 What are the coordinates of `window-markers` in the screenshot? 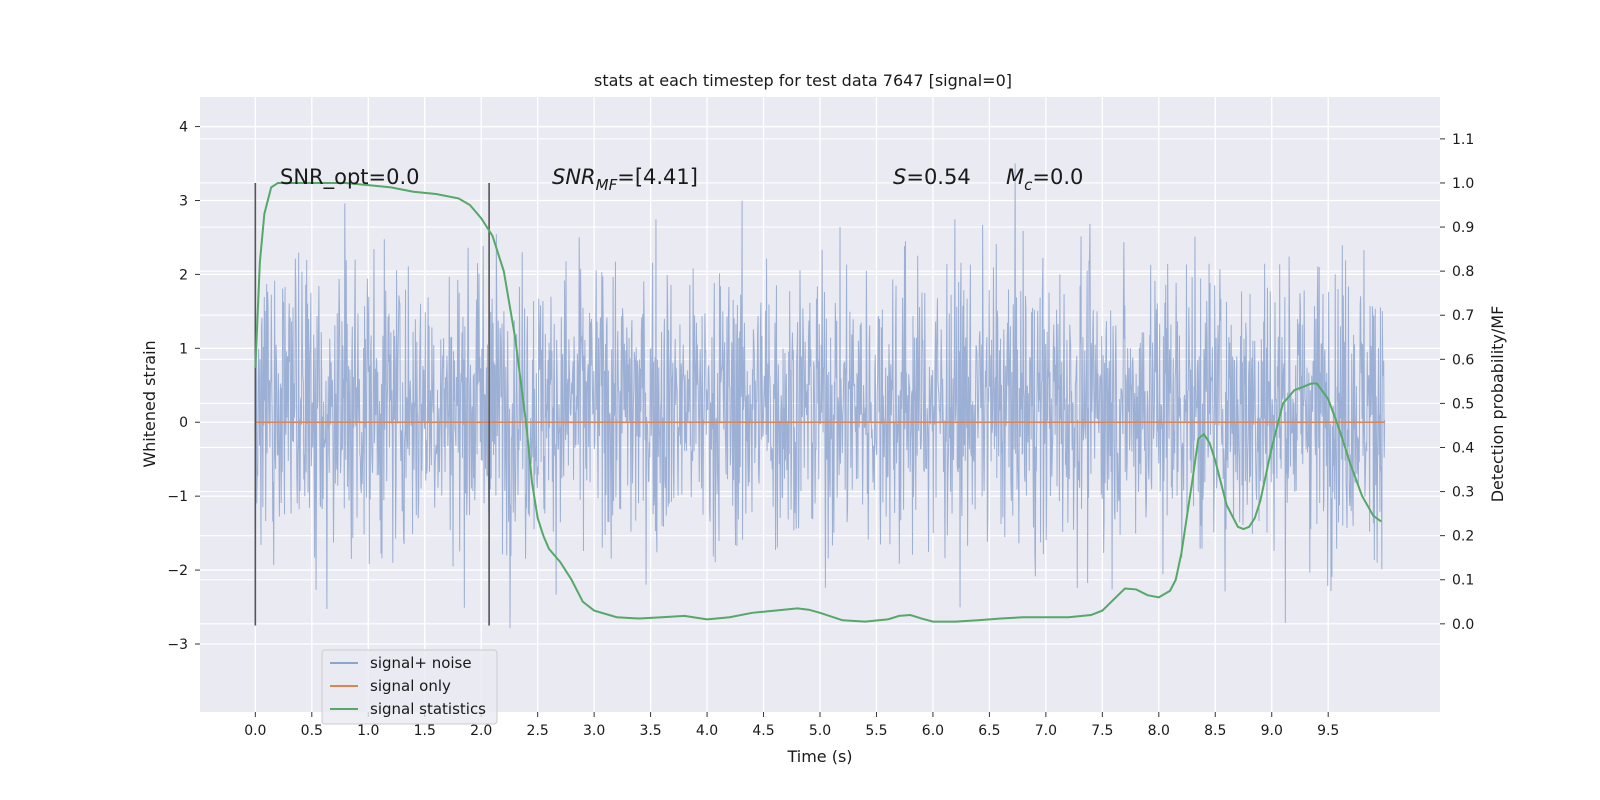 It's located at (372, 404).